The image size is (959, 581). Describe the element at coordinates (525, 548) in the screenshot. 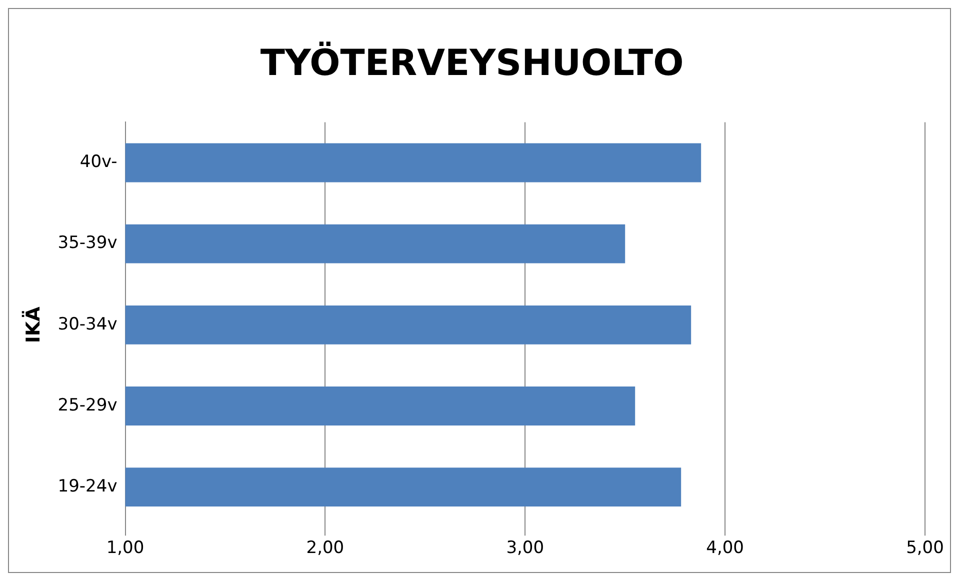

I see `x-tick-label: 3,00` at that location.